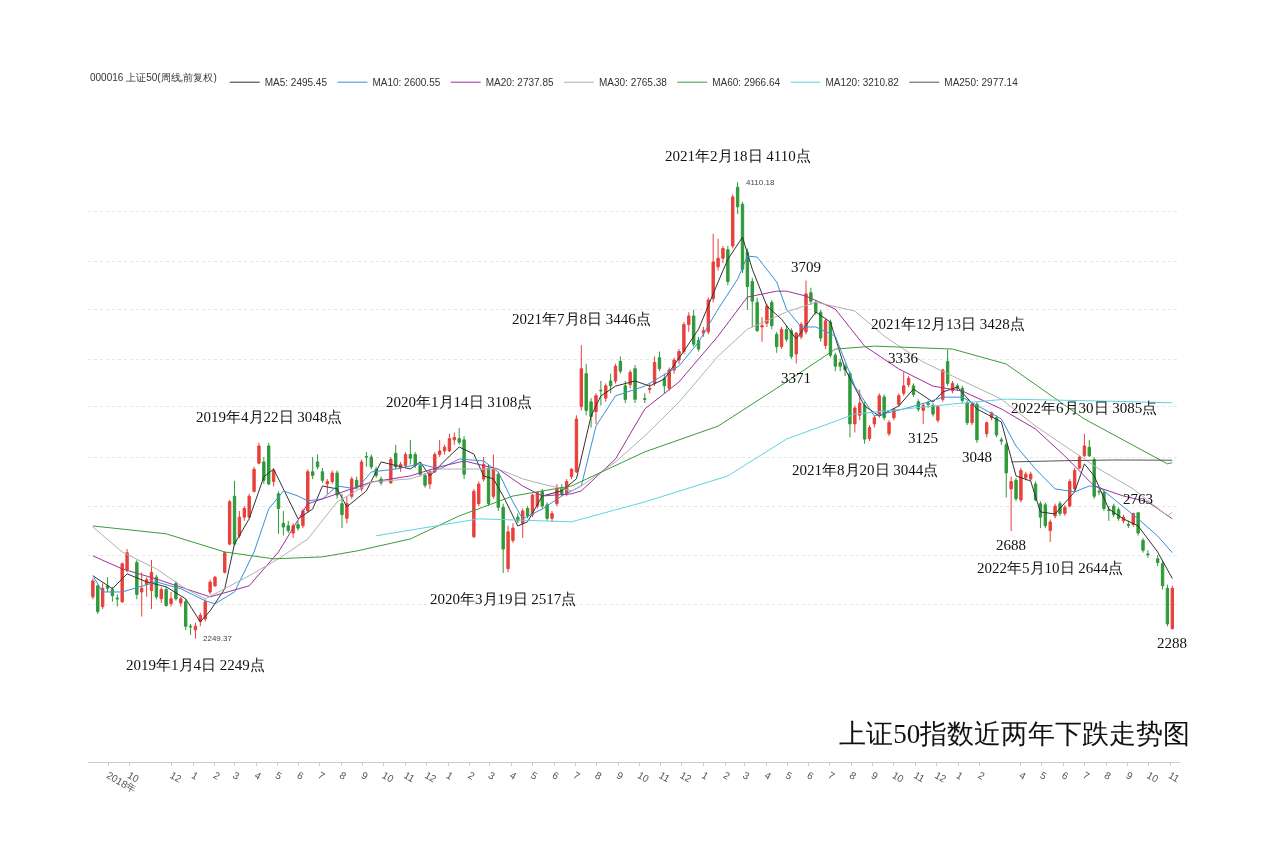 The width and height of the screenshot is (1273, 844). What do you see at coordinates (581, 319) in the screenshot?
I see `annotation: 2021年7月8日 3446点` at bounding box center [581, 319].